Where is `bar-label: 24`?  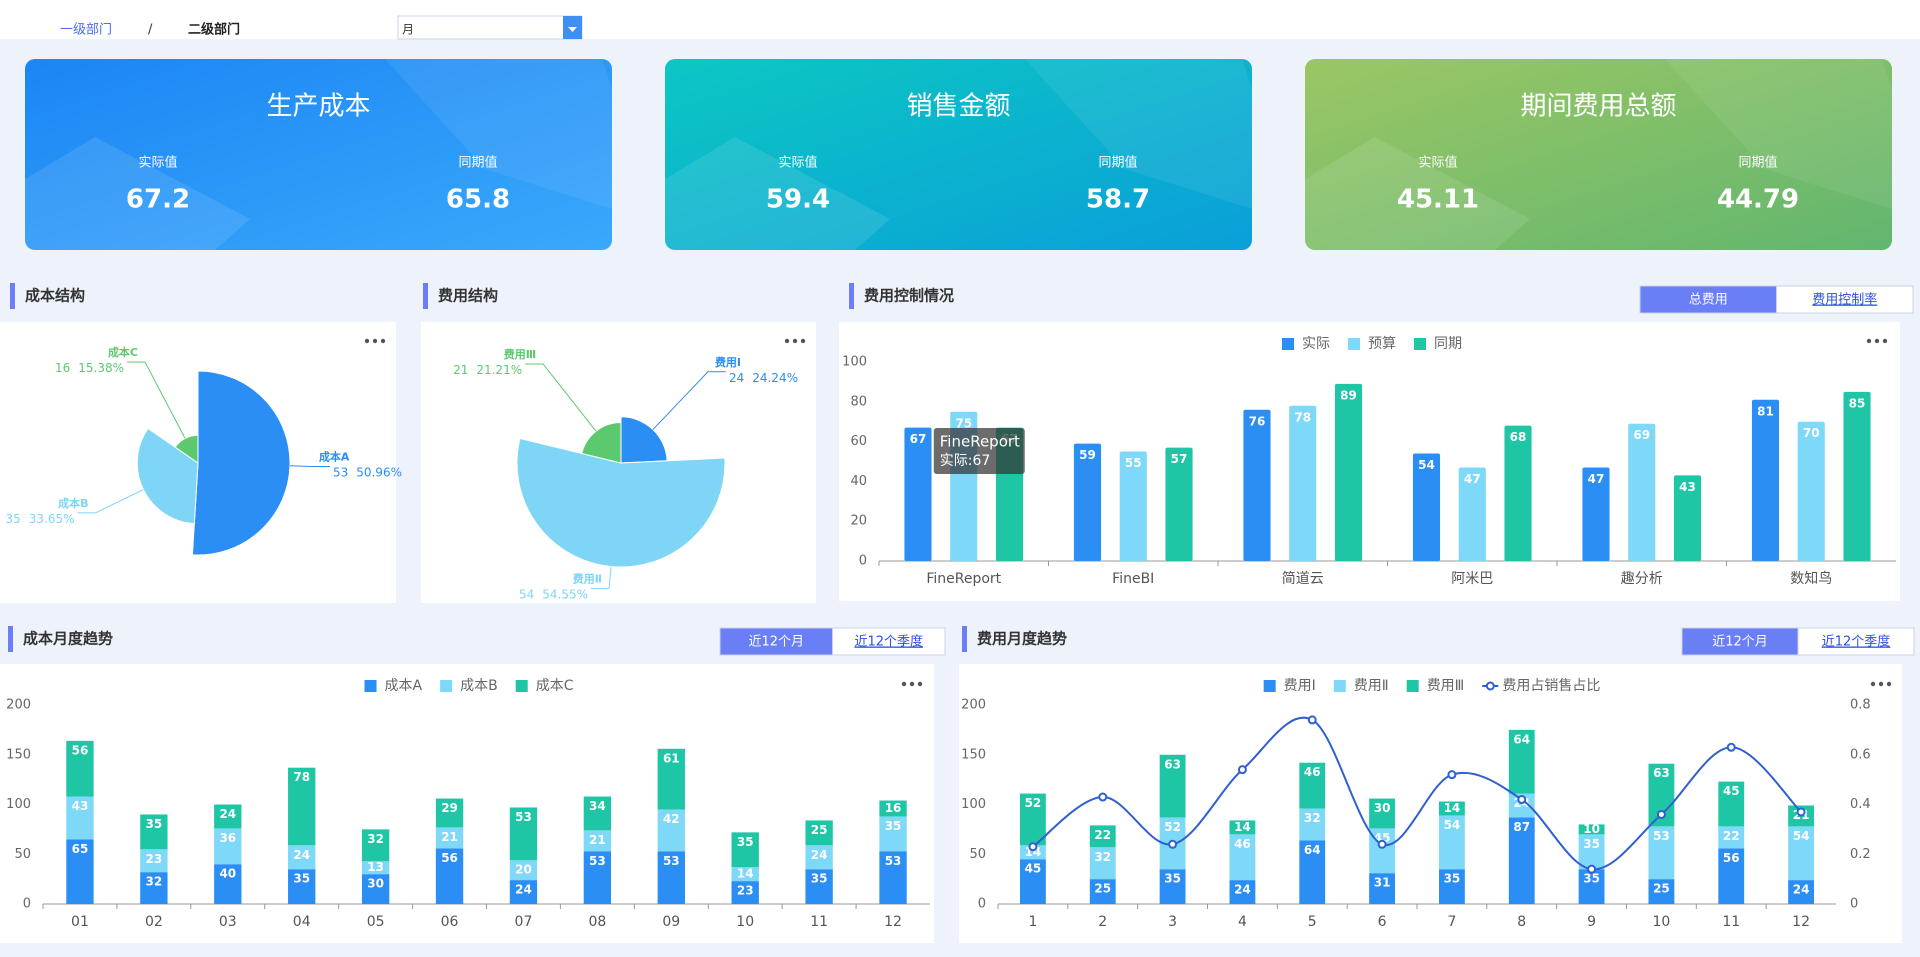 bar-label: 24 is located at coordinates (301, 855).